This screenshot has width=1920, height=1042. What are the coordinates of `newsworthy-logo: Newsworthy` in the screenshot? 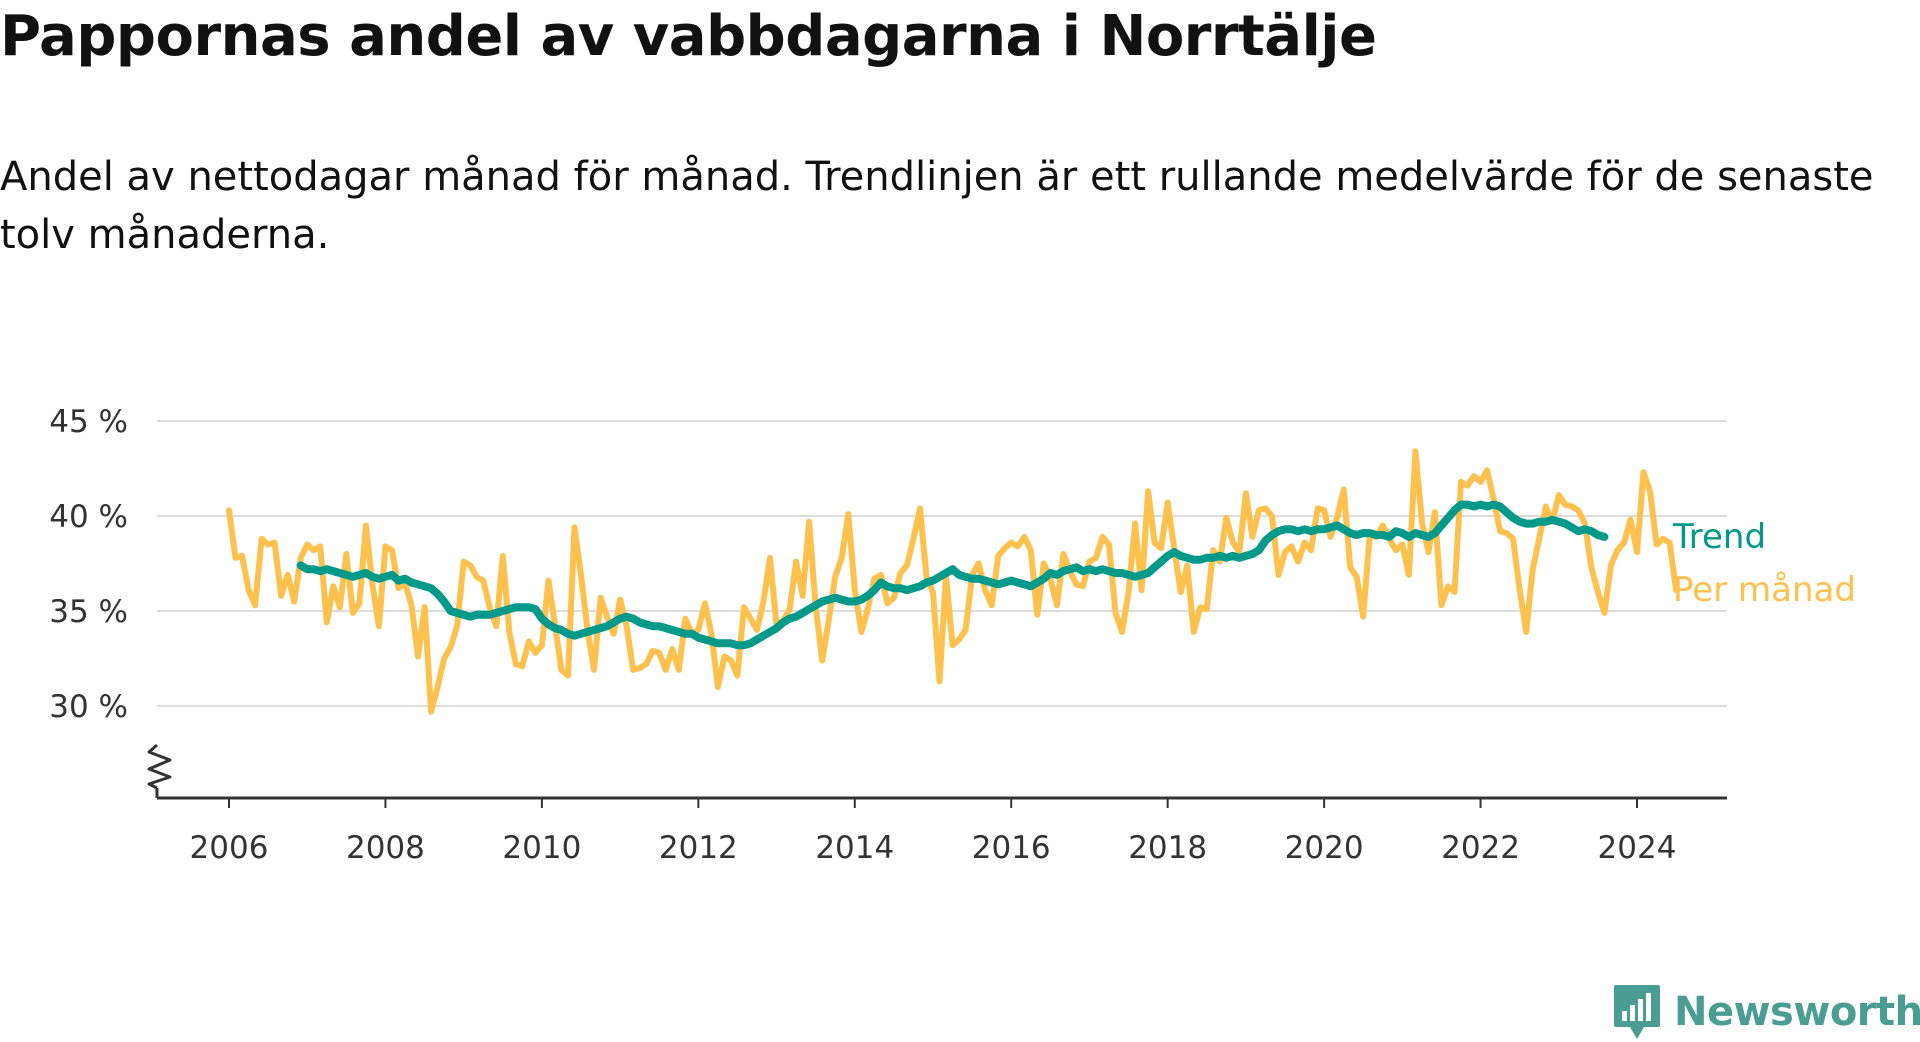 It's located at (1766, 1012).